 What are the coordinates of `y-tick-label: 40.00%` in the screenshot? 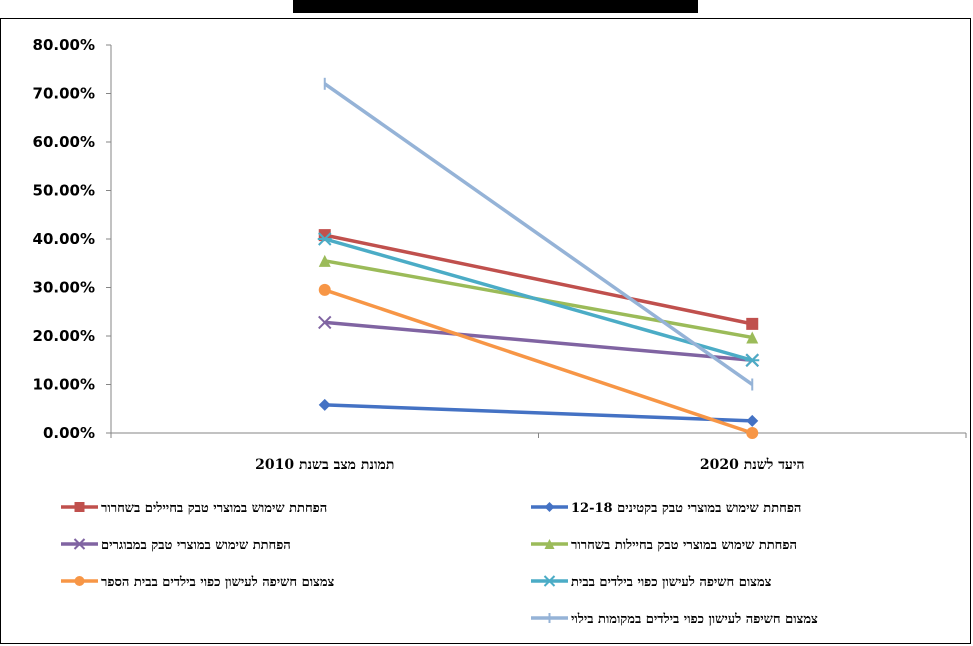 It's located at (64, 239).